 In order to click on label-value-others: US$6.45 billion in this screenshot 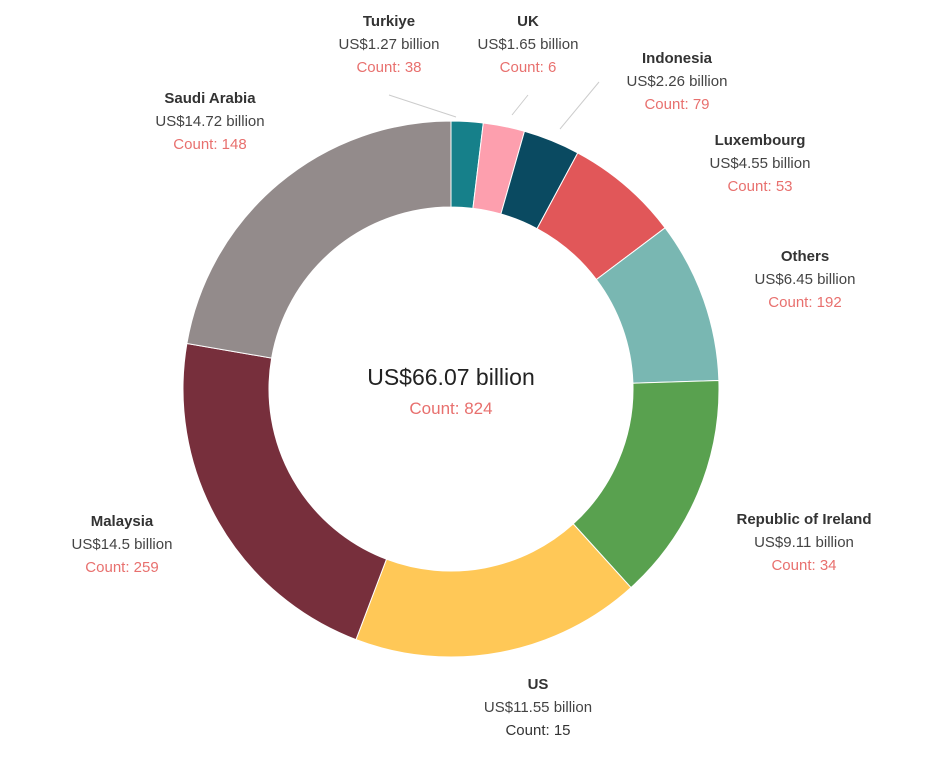, I will do `click(805, 279)`.